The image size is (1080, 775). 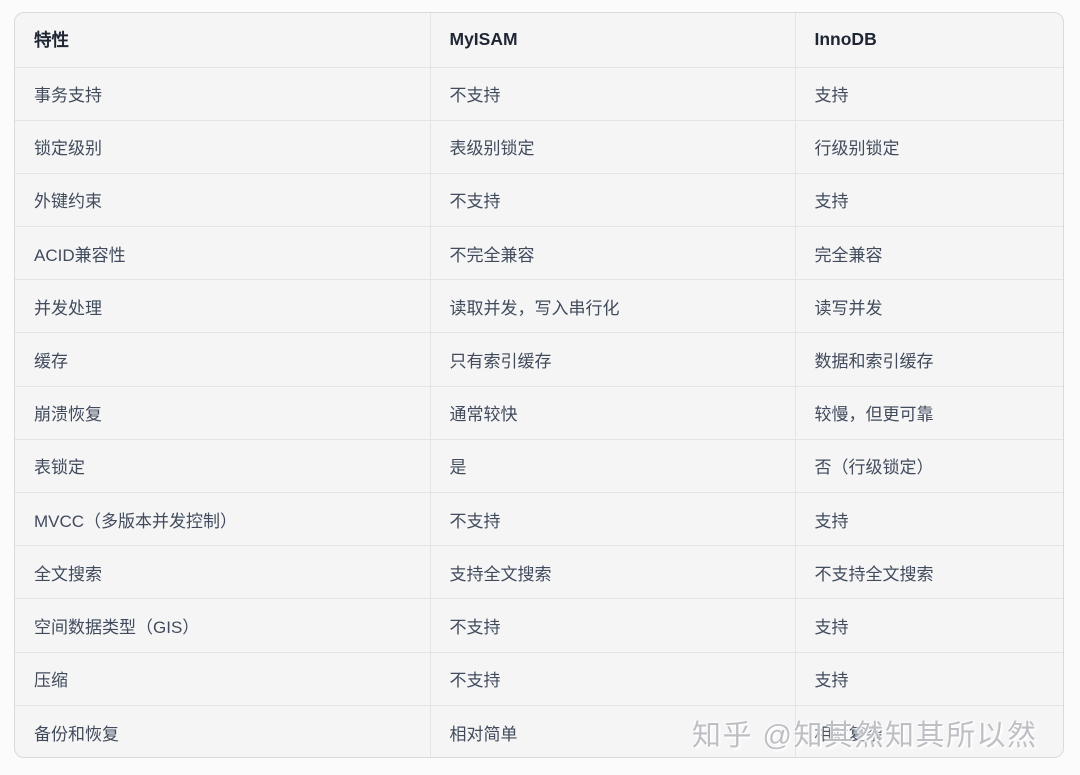 What do you see at coordinates (222, 146) in the screenshot?
I see `cell-feature: 锁定级别` at bounding box center [222, 146].